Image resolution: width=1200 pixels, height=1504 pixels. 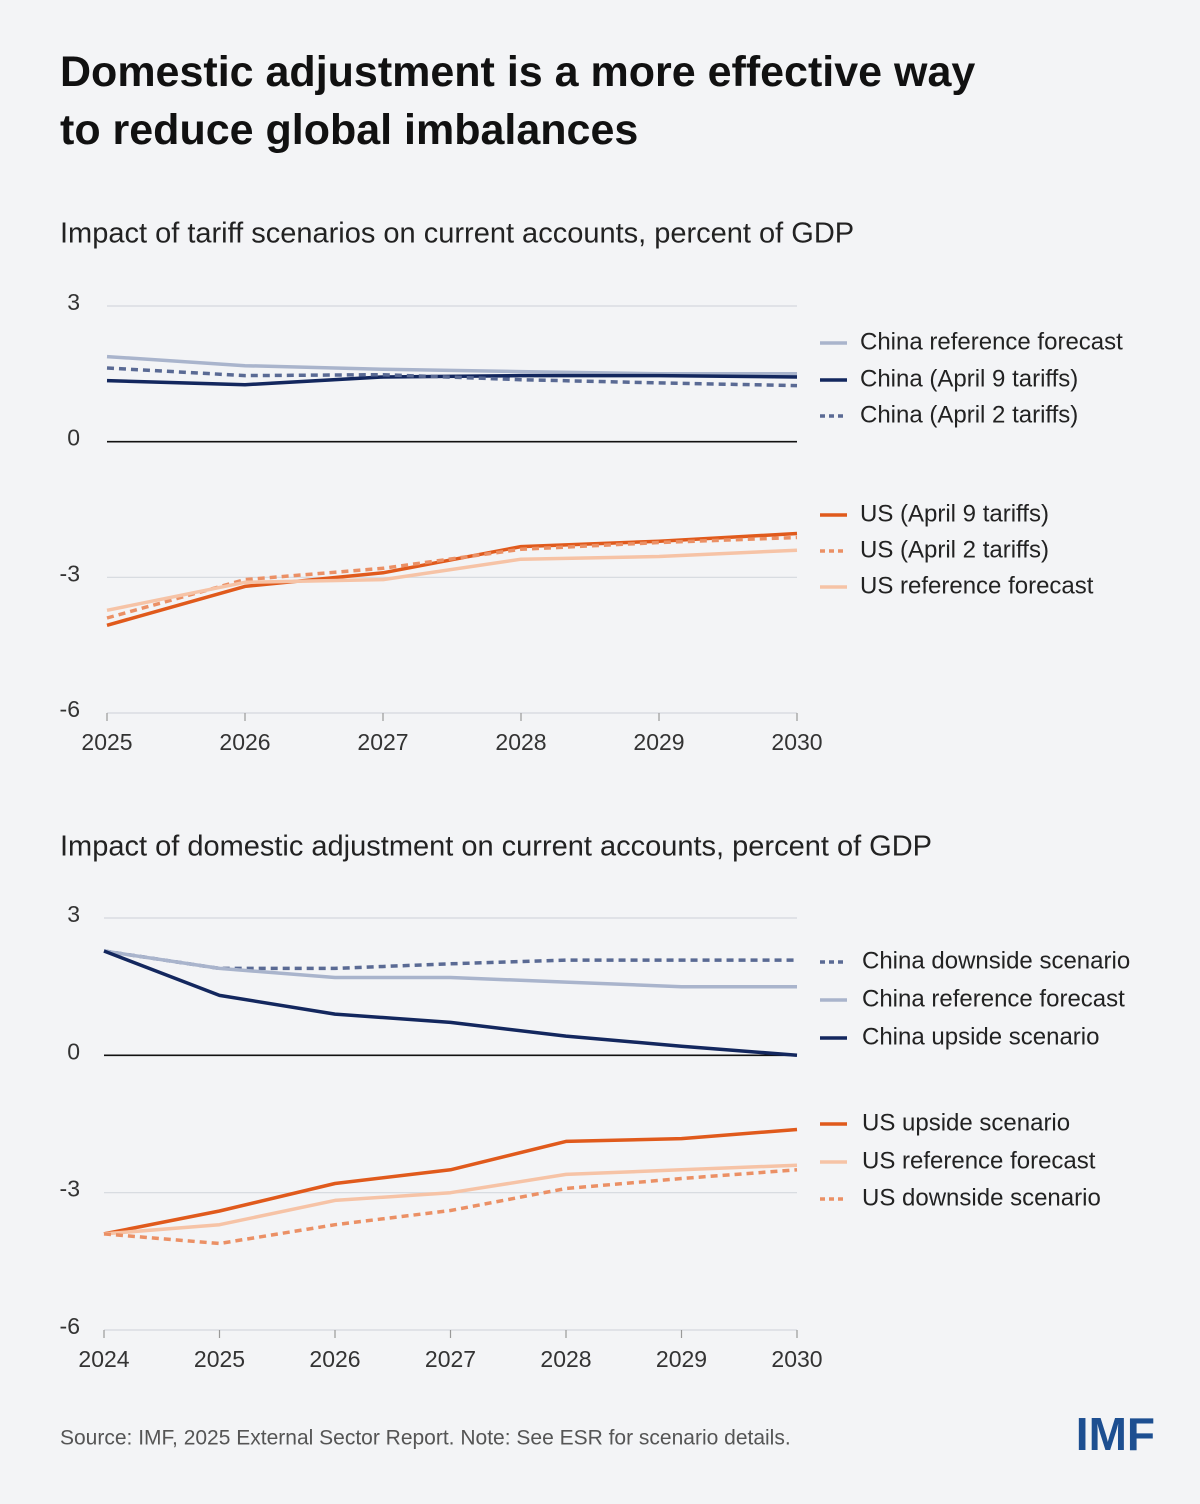 What do you see at coordinates (954, 549) in the screenshot?
I see `legend-label: US (April 2 tariffs)` at bounding box center [954, 549].